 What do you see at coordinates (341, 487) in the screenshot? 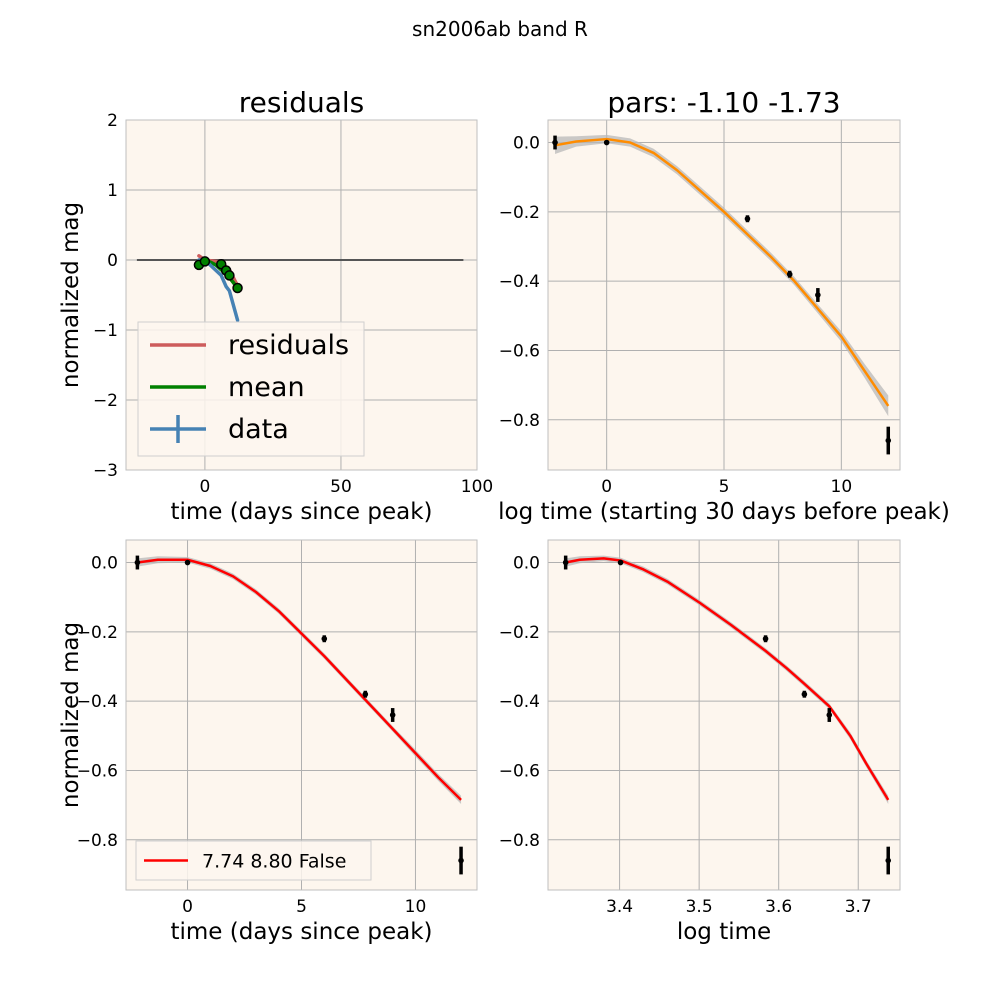
I see `x-tick-label: 50` at bounding box center [341, 487].